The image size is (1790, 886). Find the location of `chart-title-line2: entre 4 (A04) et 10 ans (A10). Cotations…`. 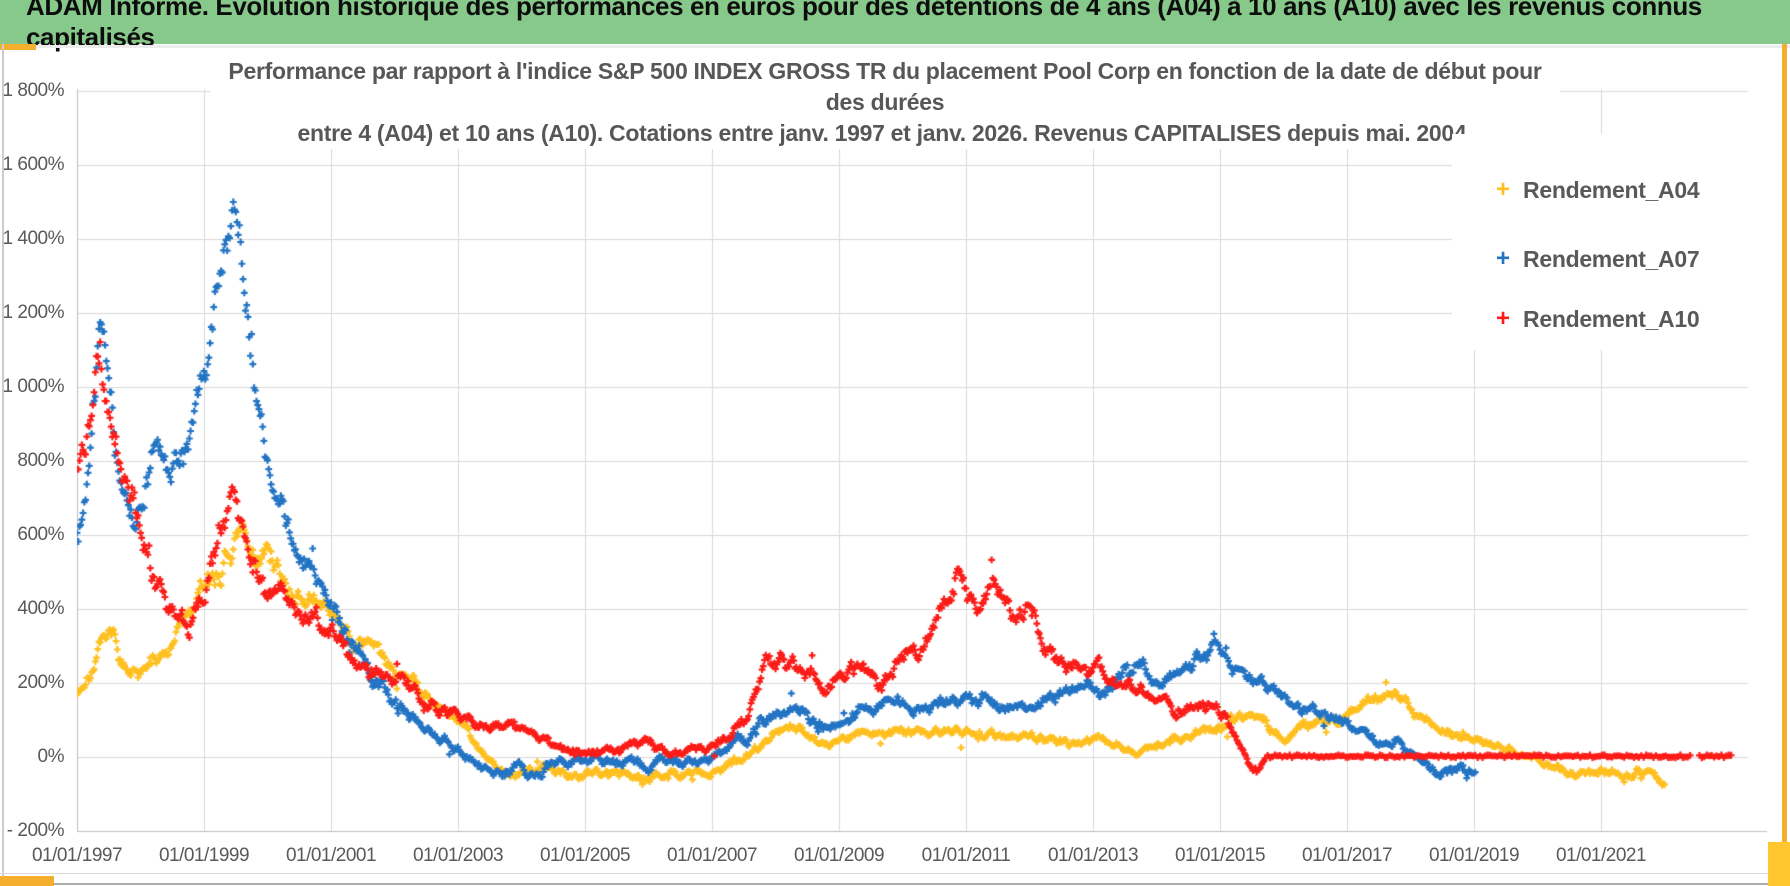

chart-title-line2: entre 4 (A04) et 10 ans (A10). Cotations… is located at coordinates (885, 133).